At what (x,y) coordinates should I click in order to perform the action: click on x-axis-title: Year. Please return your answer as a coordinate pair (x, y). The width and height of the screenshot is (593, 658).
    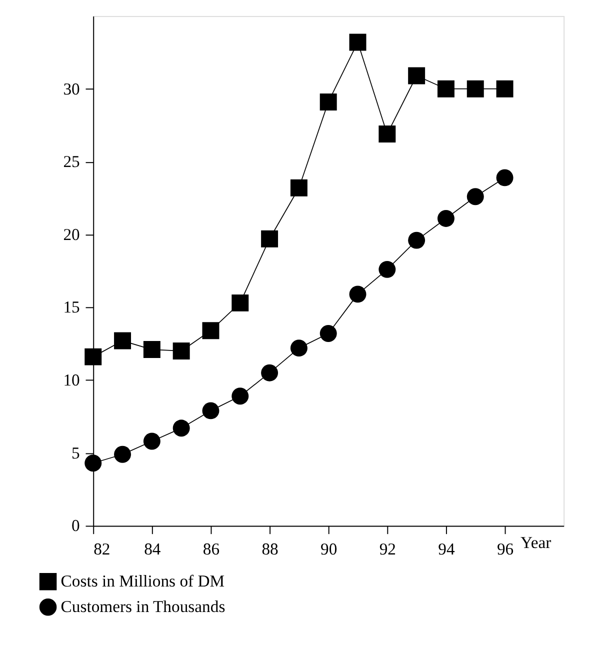
    Looking at the image, I should click on (536, 542).